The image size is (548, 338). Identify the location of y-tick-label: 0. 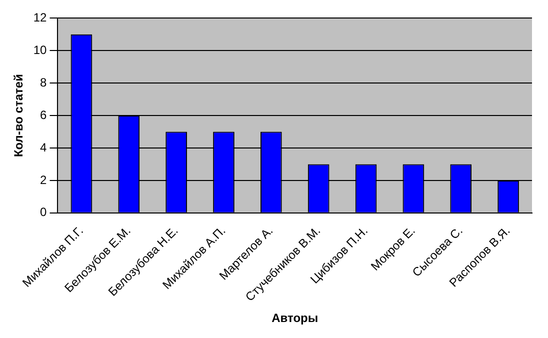
(44, 212).